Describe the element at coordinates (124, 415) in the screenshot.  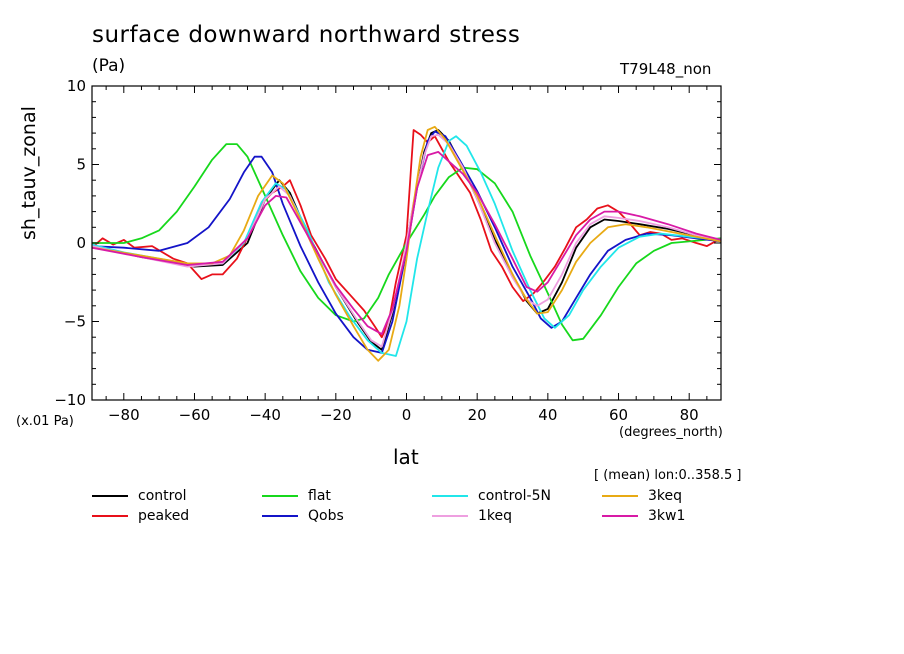
I see `x-tick-label: −80` at that location.